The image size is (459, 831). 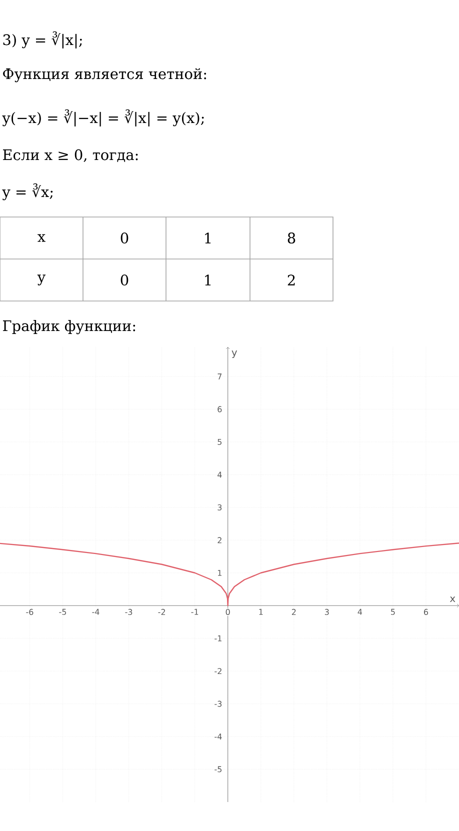 I want to click on text: x, so click(x=42, y=238).